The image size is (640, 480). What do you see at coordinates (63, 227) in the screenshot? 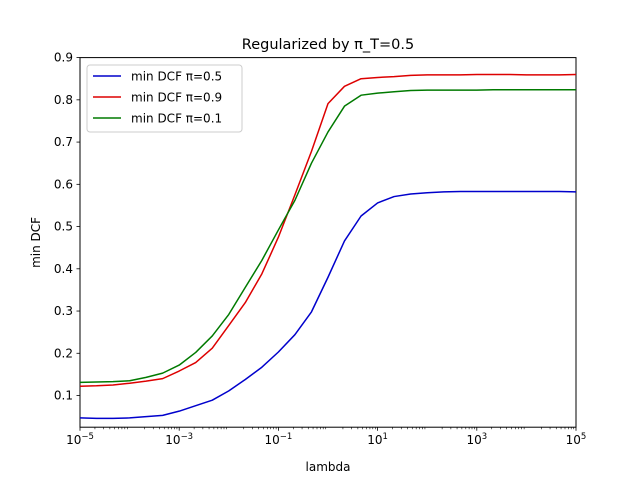
I see `y-tick-label: 0.5` at bounding box center [63, 227].